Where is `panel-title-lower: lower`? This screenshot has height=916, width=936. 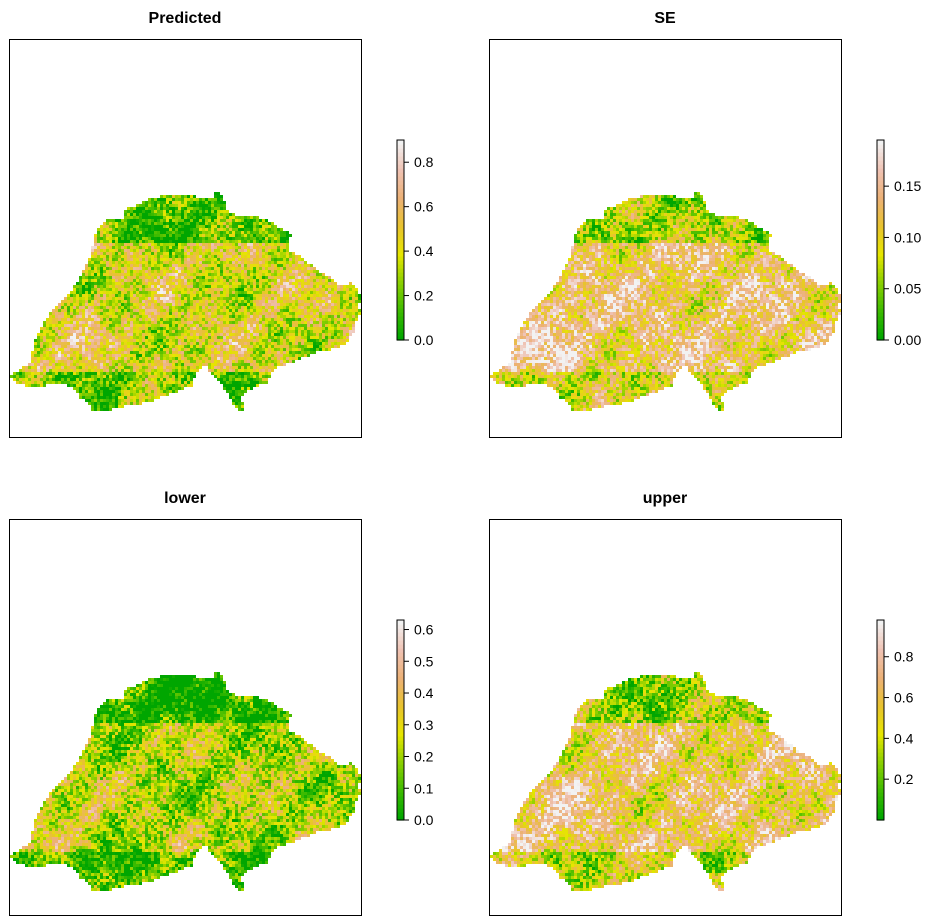 panel-title-lower: lower is located at coordinates (185, 499).